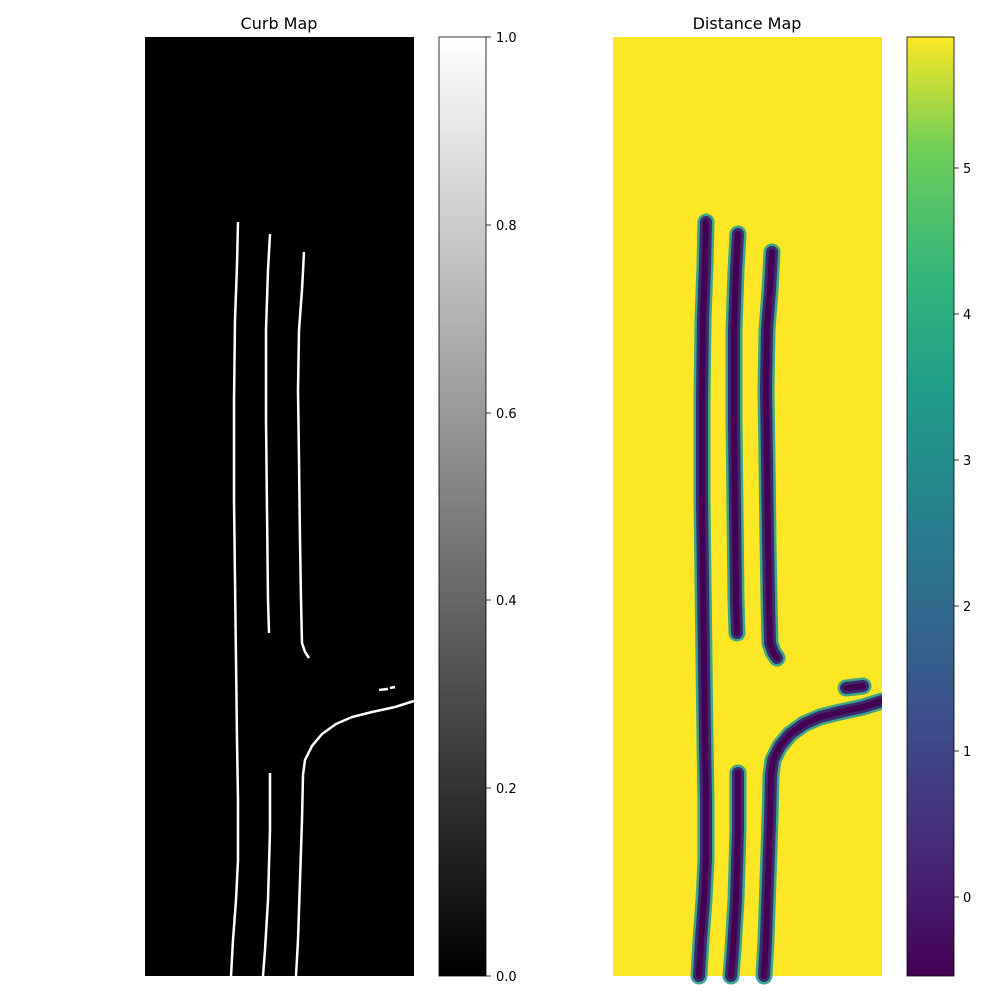 The width and height of the screenshot is (1000, 1000). What do you see at coordinates (266, 875) in the screenshot?
I see `curb-line-middle-lower` at bounding box center [266, 875].